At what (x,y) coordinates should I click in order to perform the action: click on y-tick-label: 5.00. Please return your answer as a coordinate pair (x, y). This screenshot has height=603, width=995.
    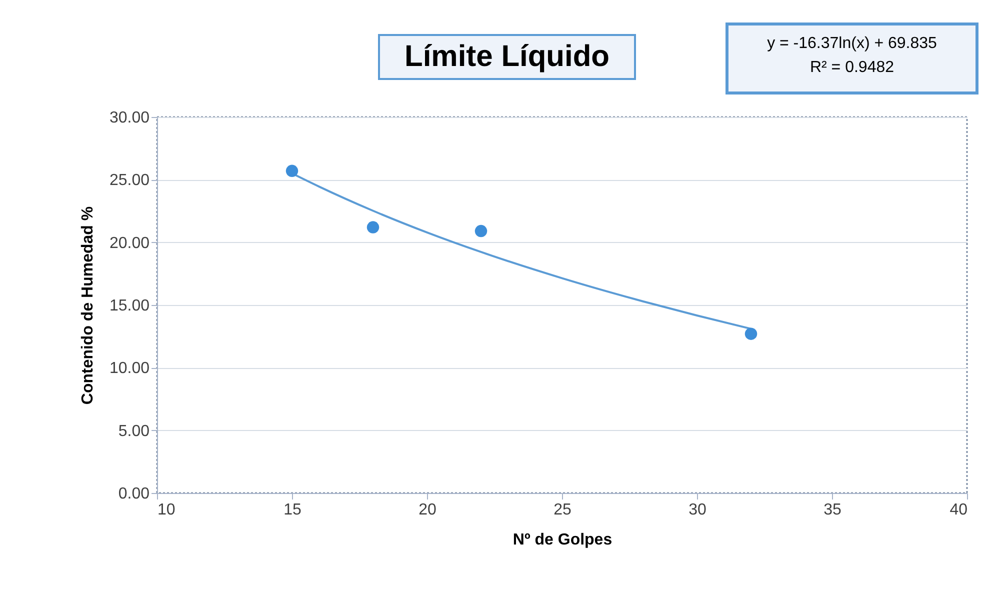
    Looking at the image, I should click on (134, 431).